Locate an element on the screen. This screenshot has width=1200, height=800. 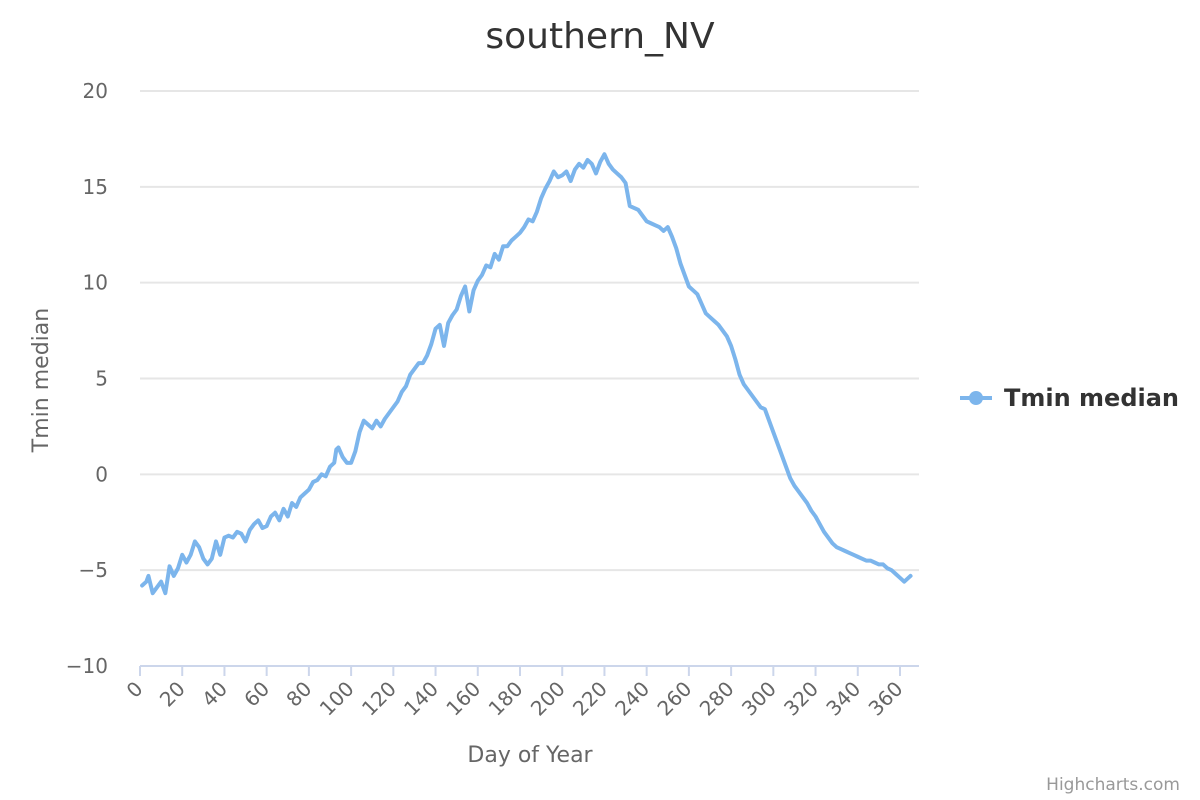
y-tick-label: 15 is located at coordinates (95, 187).